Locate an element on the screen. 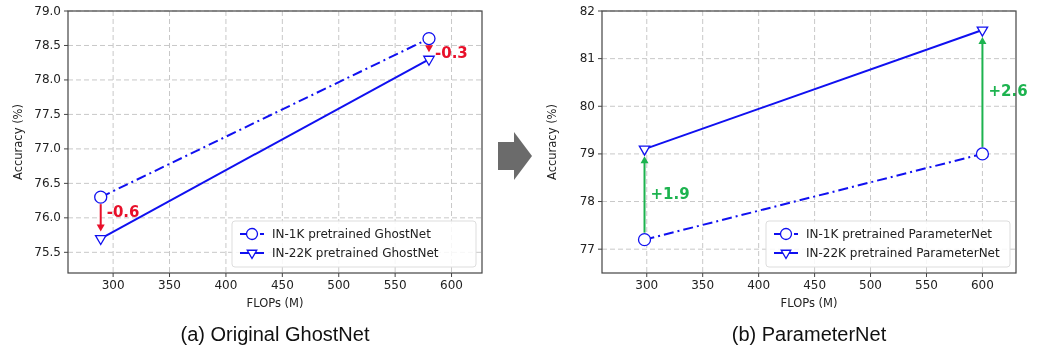  text: (b) ParameterNet is located at coordinates (809, 334).